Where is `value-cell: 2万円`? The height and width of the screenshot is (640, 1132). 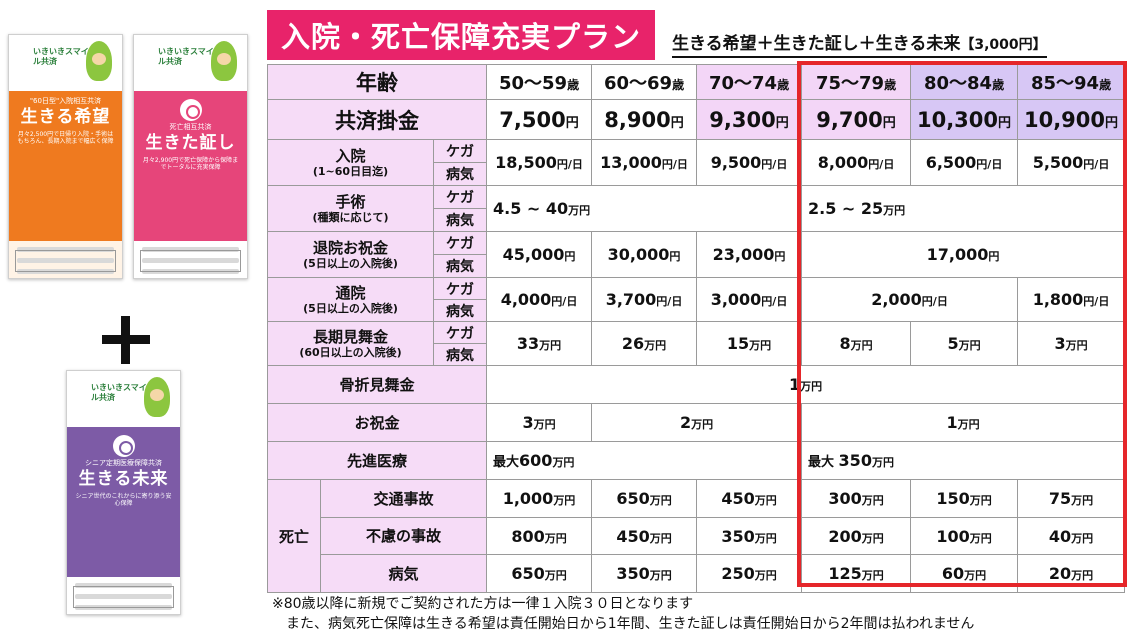
value-cell: 2万円 is located at coordinates (697, 422).